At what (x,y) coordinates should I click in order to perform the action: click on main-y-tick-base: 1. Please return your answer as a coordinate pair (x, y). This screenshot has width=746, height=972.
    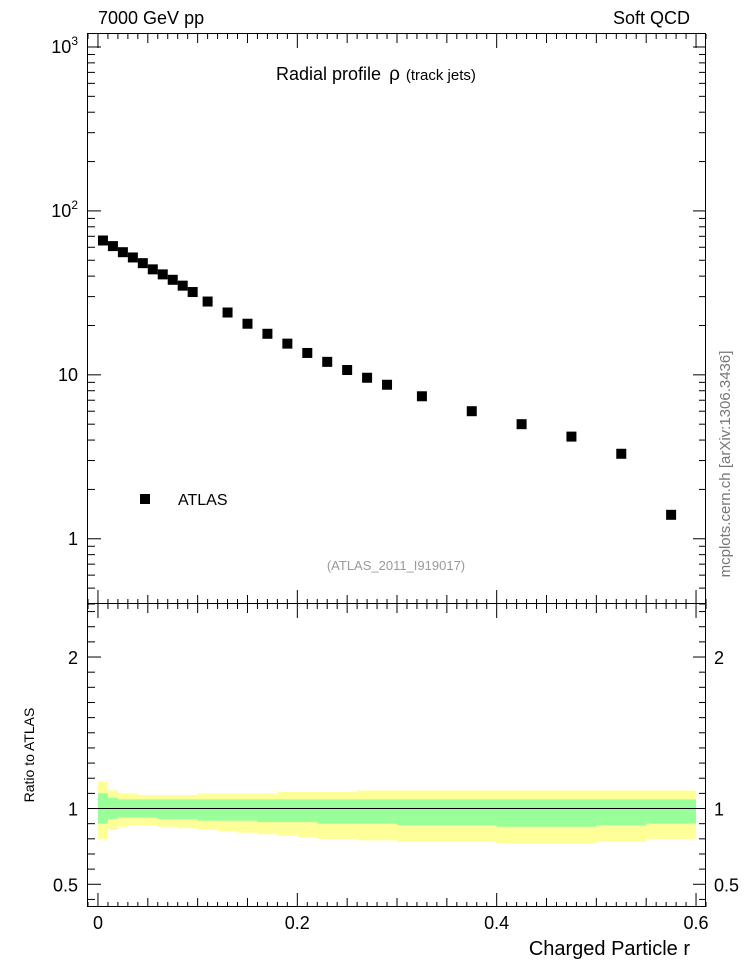
    Looking at the image, I should click on (73, 539).